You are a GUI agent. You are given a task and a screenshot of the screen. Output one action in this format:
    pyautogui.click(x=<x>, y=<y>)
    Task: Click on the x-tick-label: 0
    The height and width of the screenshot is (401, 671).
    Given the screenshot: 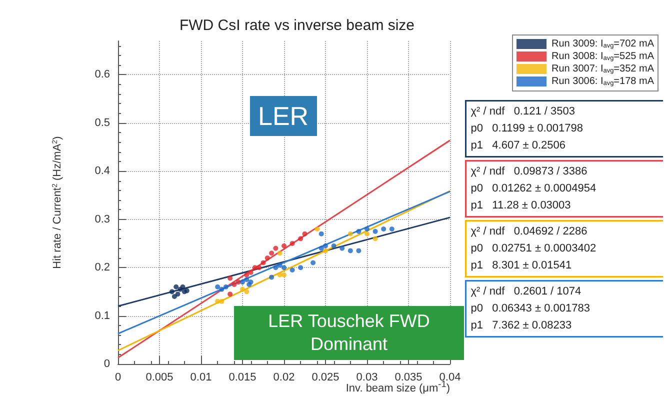 What is the action you would take?
    pyautogui.click(x=118, y=378)
    